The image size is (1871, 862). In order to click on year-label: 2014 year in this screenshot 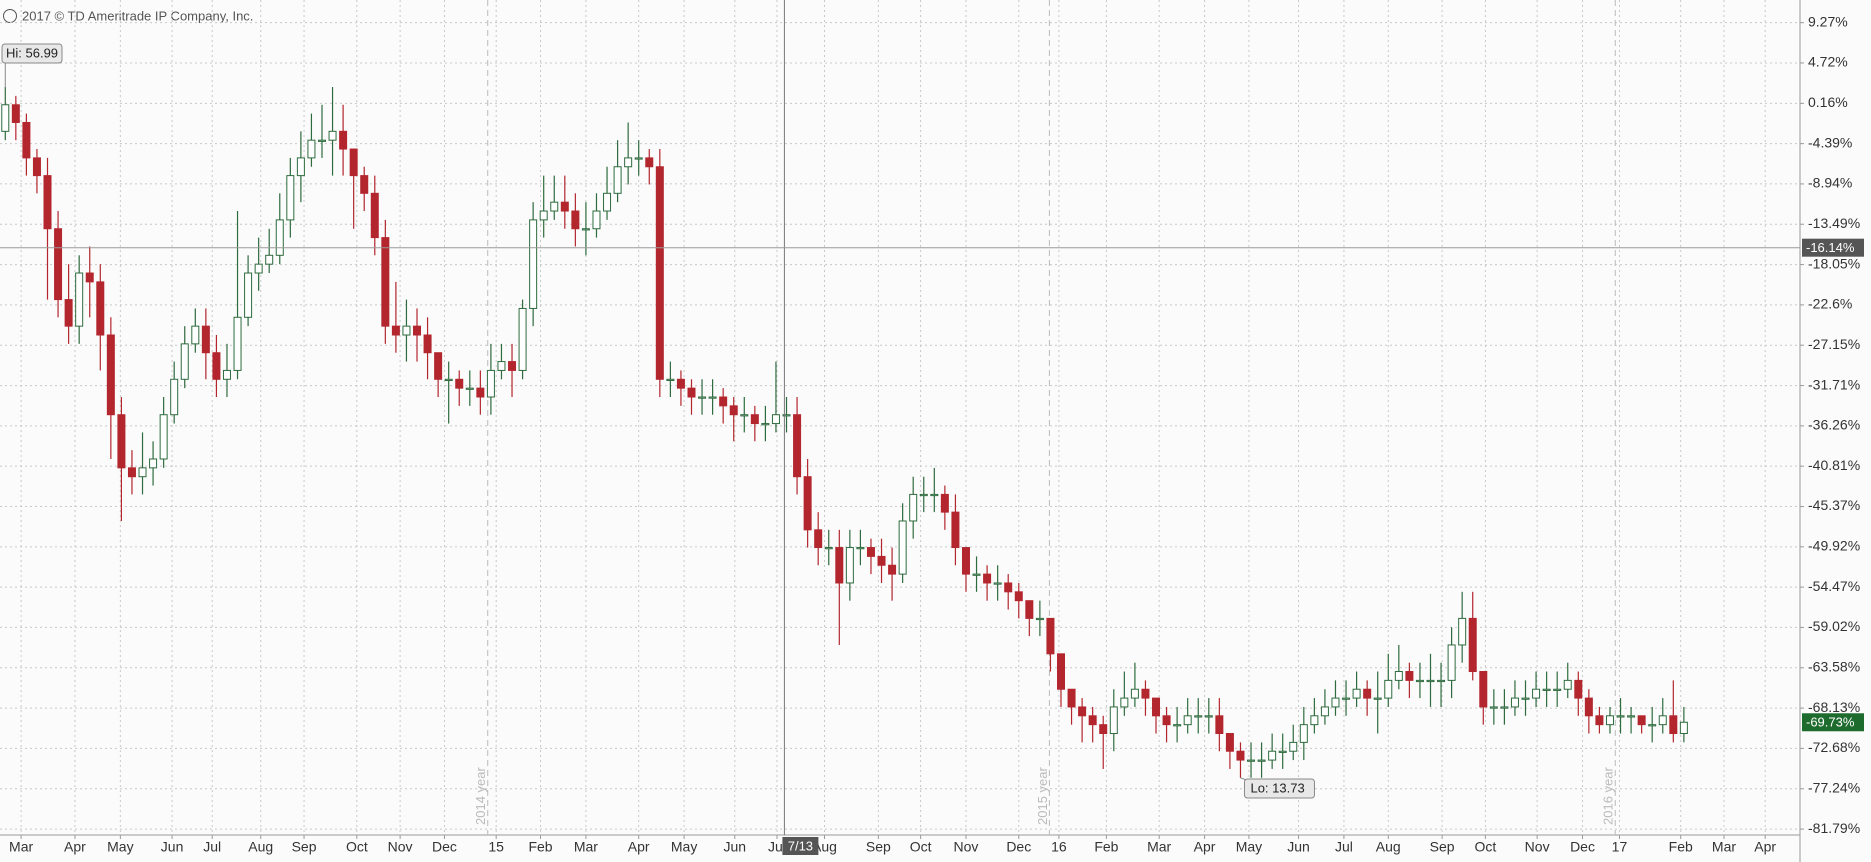, I will do `click(480, 796)`.